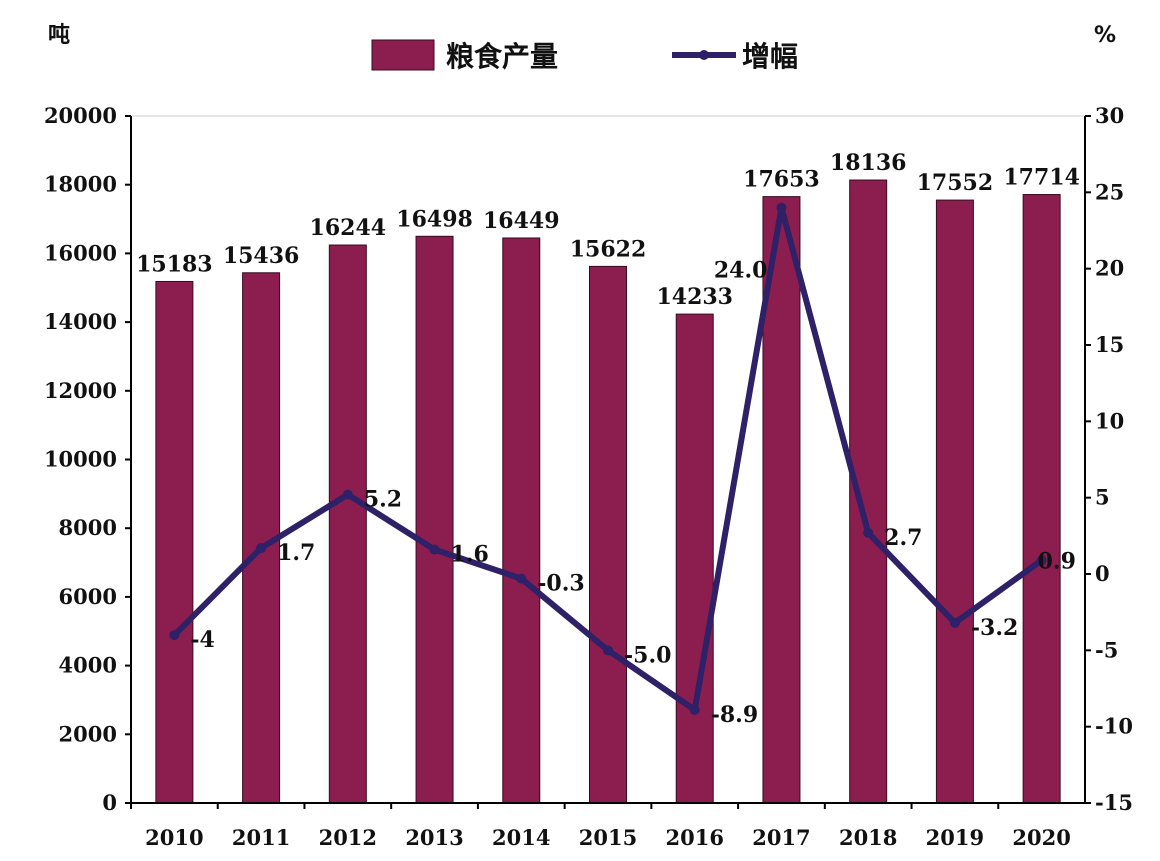 The width and height of the screenshot is (1160, 861). What do you see at coordinates (903, 538) in the screenshot?
I see `growth-value-label: 2.7` at bounding box center [903, 538].